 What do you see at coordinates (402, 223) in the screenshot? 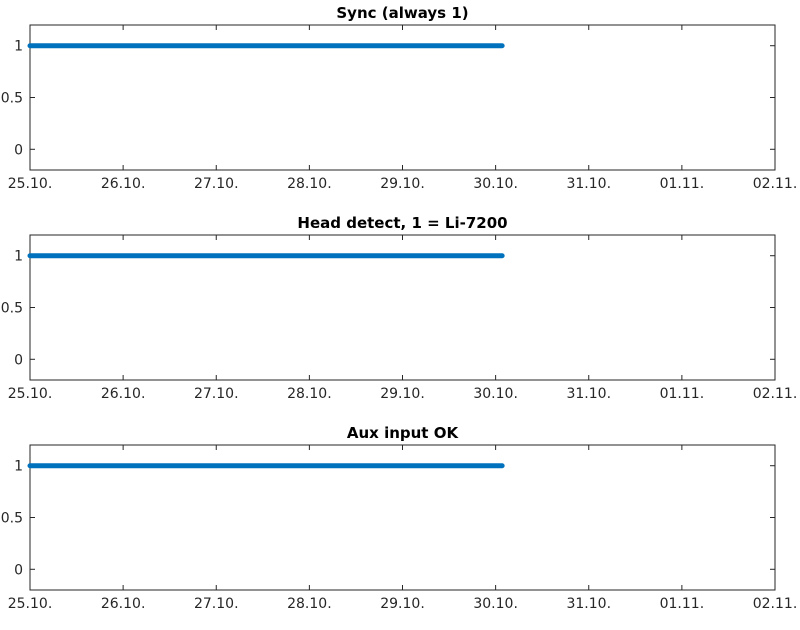
I see `subplot-title: Head detect, 1 = Li-7200` at bounding box center [402, 223].